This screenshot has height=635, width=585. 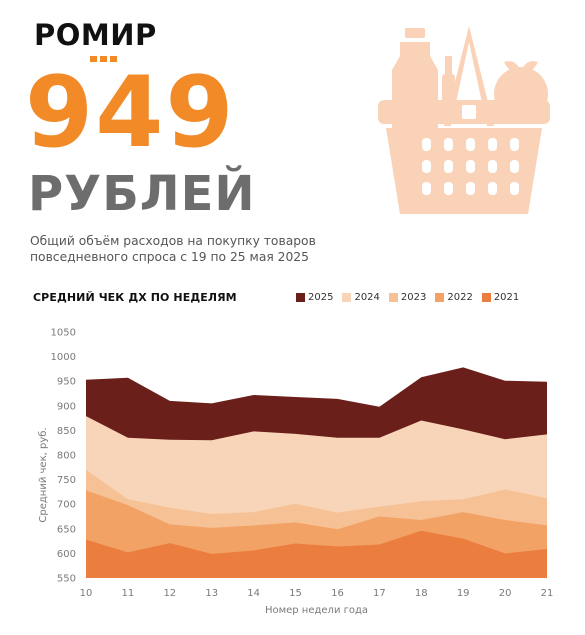 I want to click on y-axis-label: Средний чек, руб., so click(x=43, y=474).